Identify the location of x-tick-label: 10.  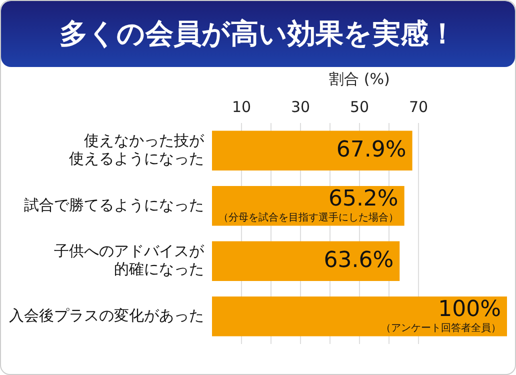
(242, 107).